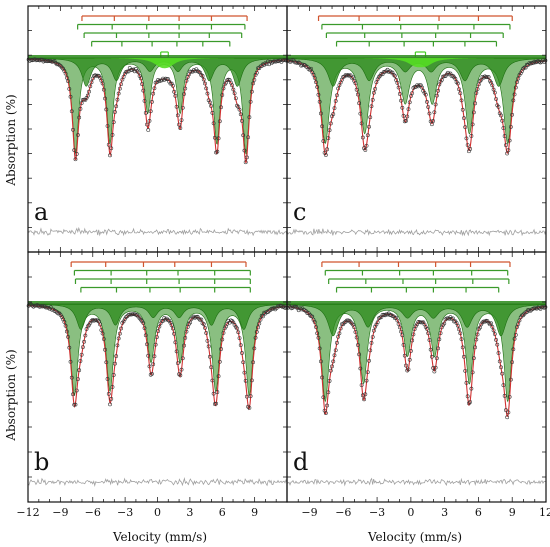 Image resolution: width=550 pixels, height=547 pixels. Describe the element at coordinates (157, 303) in the screenshot. I see `baseline-band` at that location.